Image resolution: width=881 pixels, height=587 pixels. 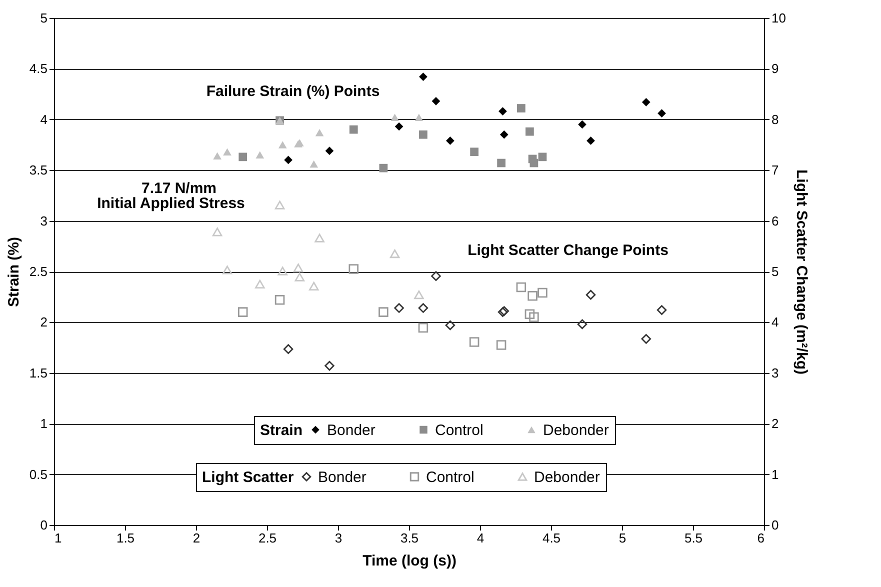 I want to click on y-tick-label: 4, so click(x=44, y=119).